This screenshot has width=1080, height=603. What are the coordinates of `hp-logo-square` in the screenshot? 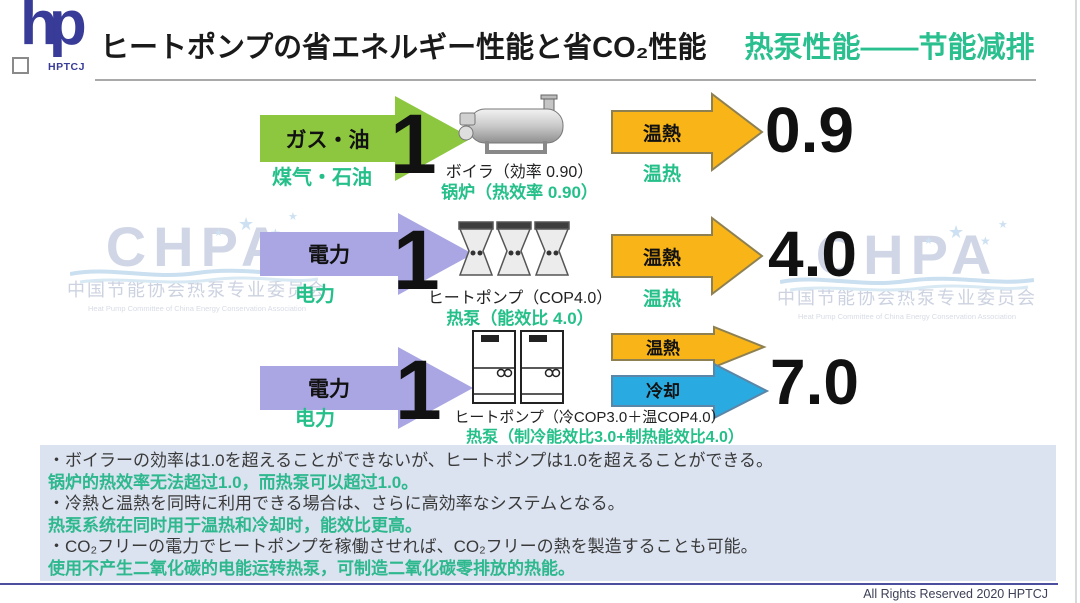 It's located at (20, 65).